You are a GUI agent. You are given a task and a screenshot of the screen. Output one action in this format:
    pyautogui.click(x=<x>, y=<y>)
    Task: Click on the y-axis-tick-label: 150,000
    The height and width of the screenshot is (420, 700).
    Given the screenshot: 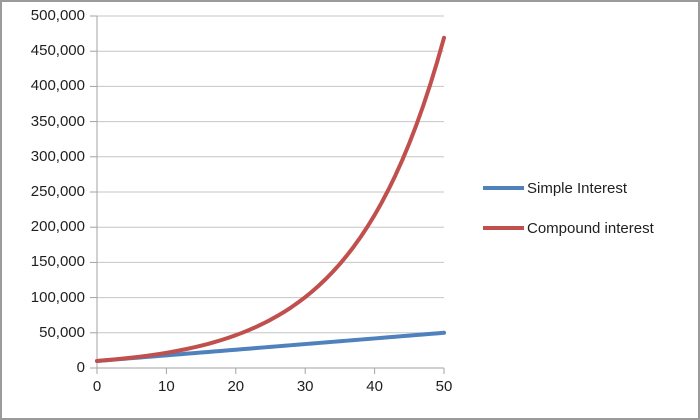 What is the action you would take?
    pyautogui.click(x=57, y=262)
    